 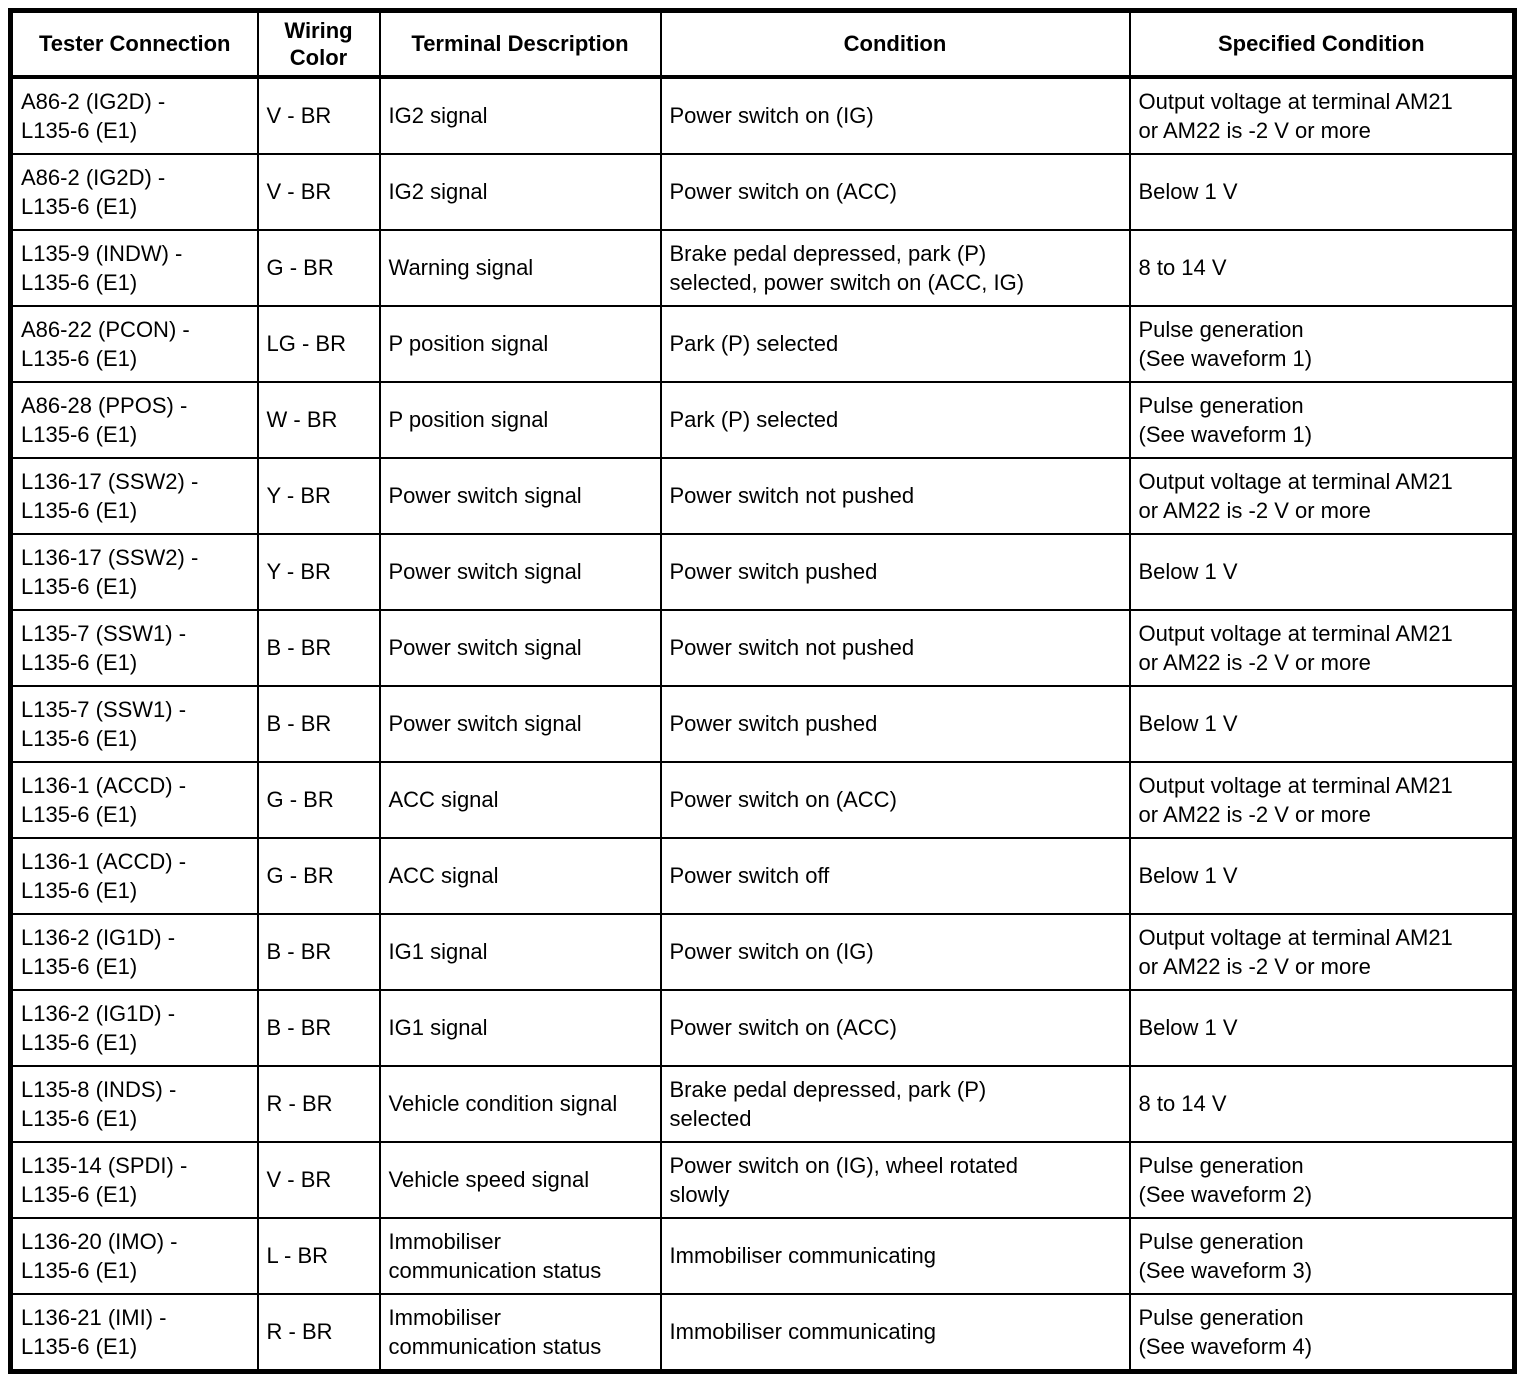 What do you see at coordinates (134, 268) in the screenshot?
I see `cell-tester-connection: L135-9 (INDW) - L135-6 (E1)` at bounding box center [134, 268].